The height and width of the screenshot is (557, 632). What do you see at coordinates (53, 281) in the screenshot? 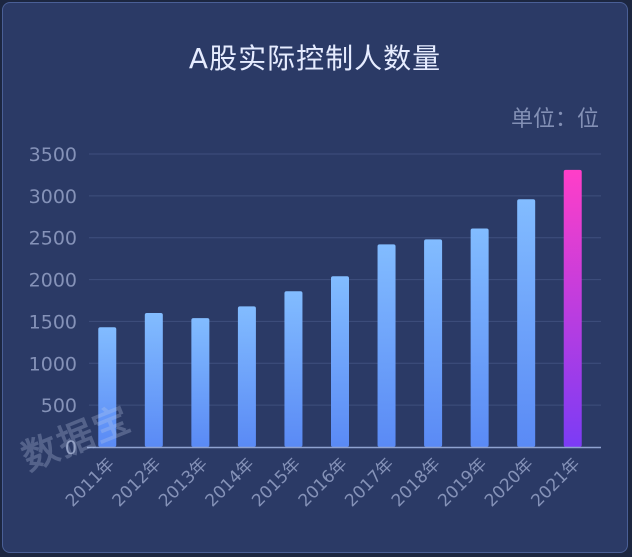
I see `y-tick-label: 2000` at bounding box center [53, 281].